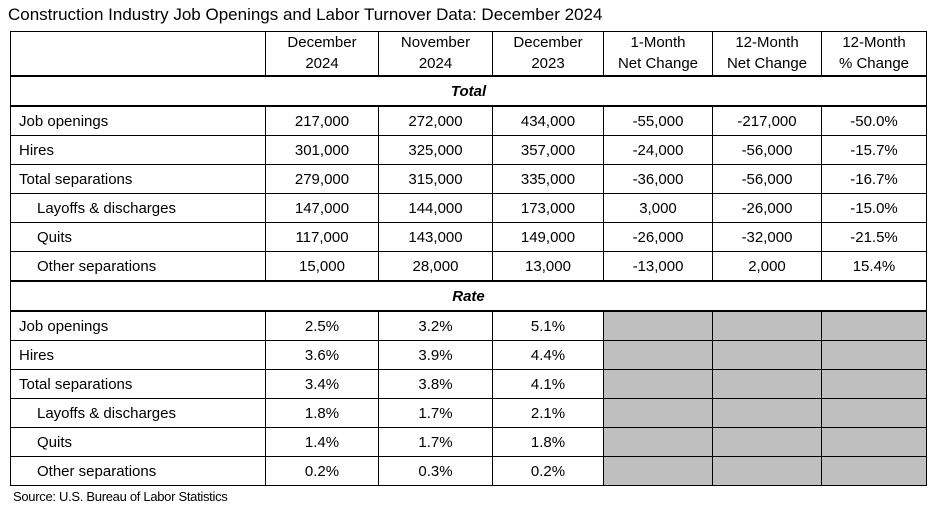 The image size is (936, 522). I want to click on section-band-label: Total, so click(468, 91).